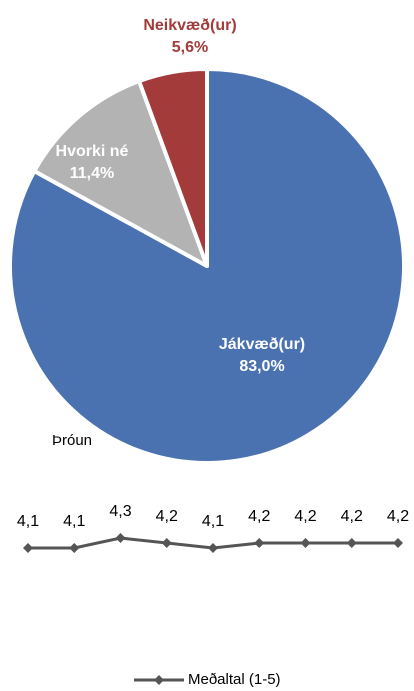  Describe the element at coordinates (262, 344) in the screenshot. I see `slice-label: Jákvæð(ur)` at that location.